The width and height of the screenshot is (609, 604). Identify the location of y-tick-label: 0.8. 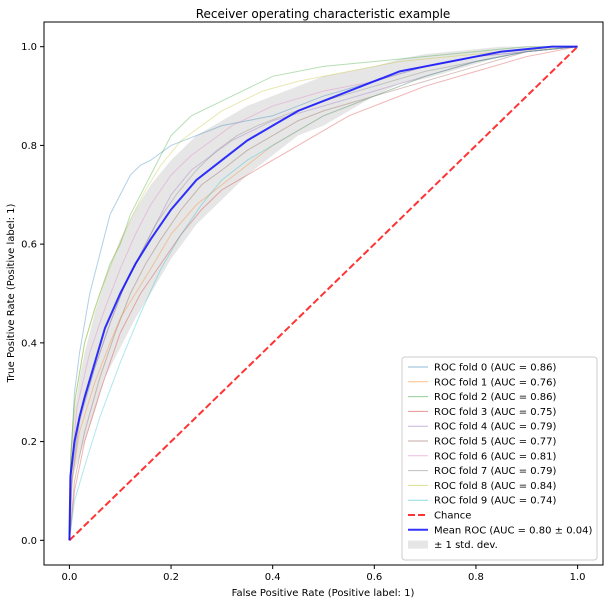
(29, 146).